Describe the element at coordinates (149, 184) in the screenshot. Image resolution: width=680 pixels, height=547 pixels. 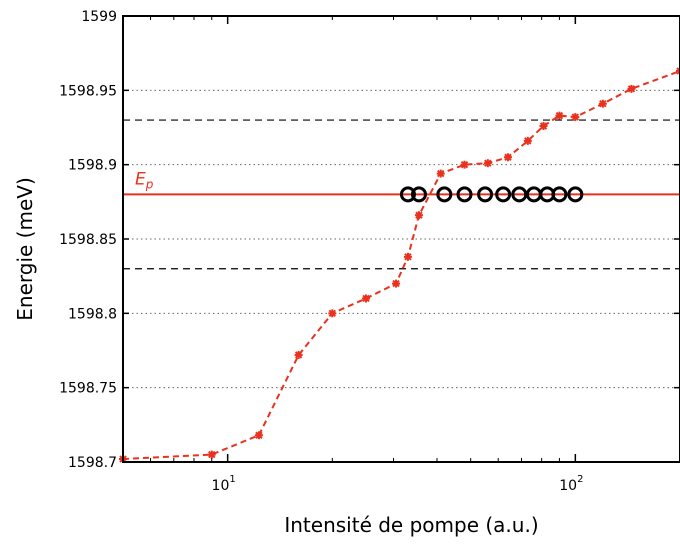
I see `ep-label-subscript: p` at that location.